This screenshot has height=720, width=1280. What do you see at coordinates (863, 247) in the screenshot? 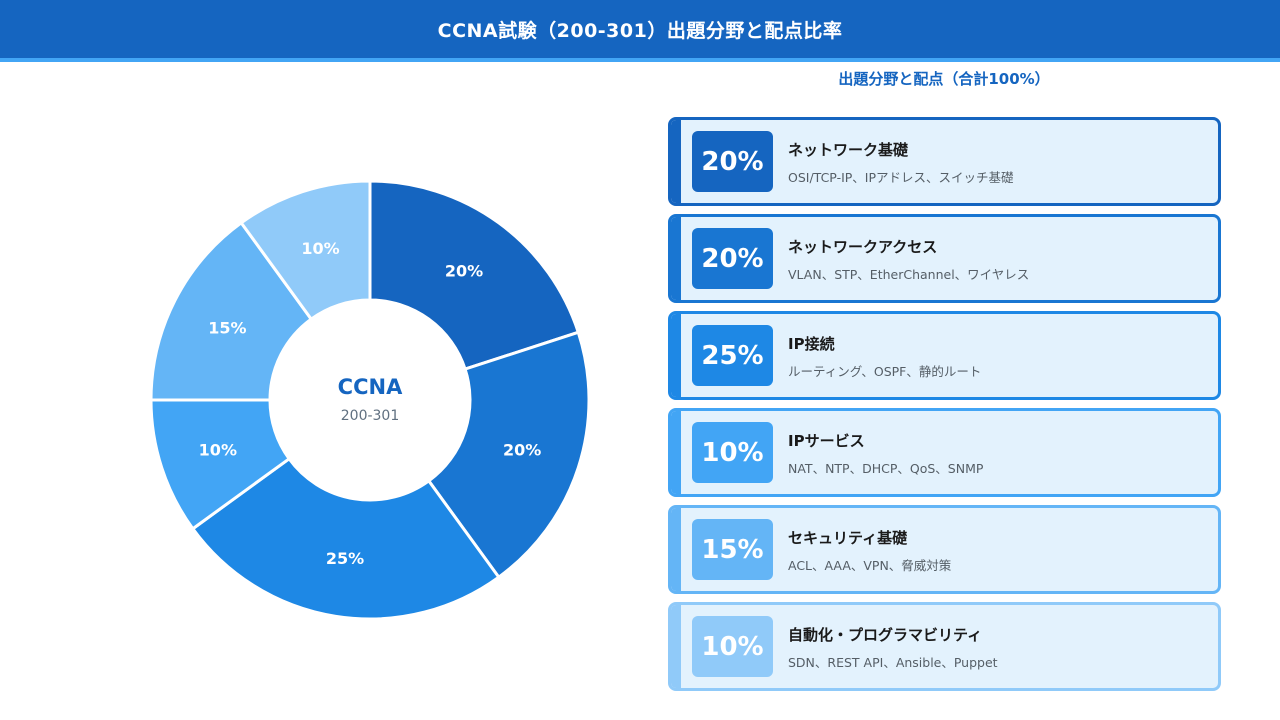
I see `domain-name: ネットワークアクセス` at bounding box center [863, 247].